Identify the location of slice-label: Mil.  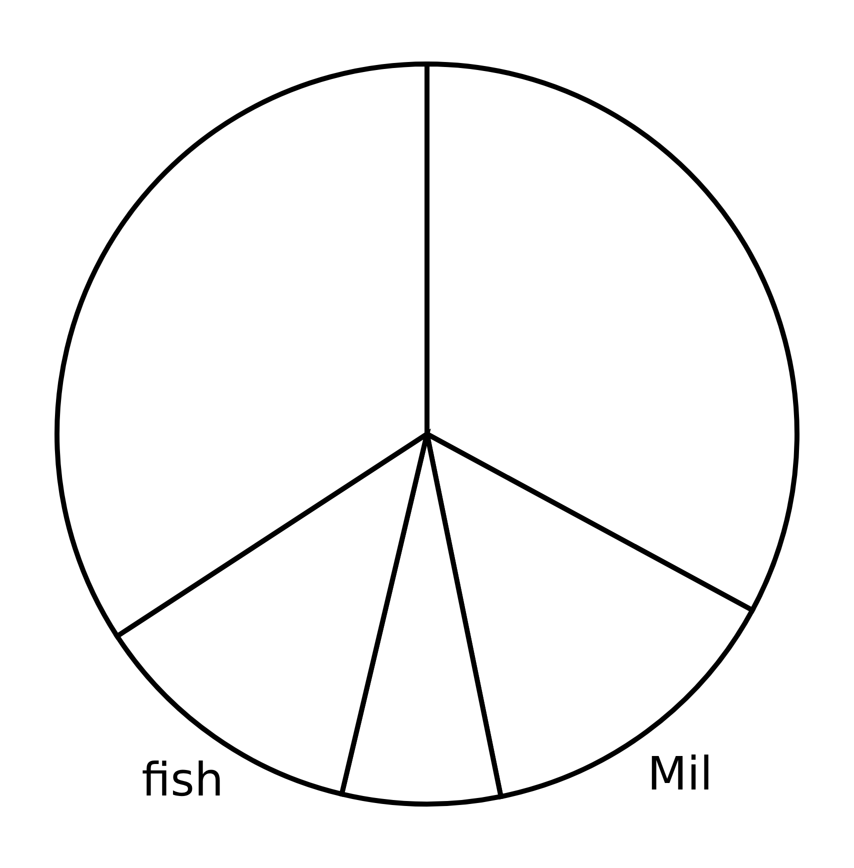
(680, 773).